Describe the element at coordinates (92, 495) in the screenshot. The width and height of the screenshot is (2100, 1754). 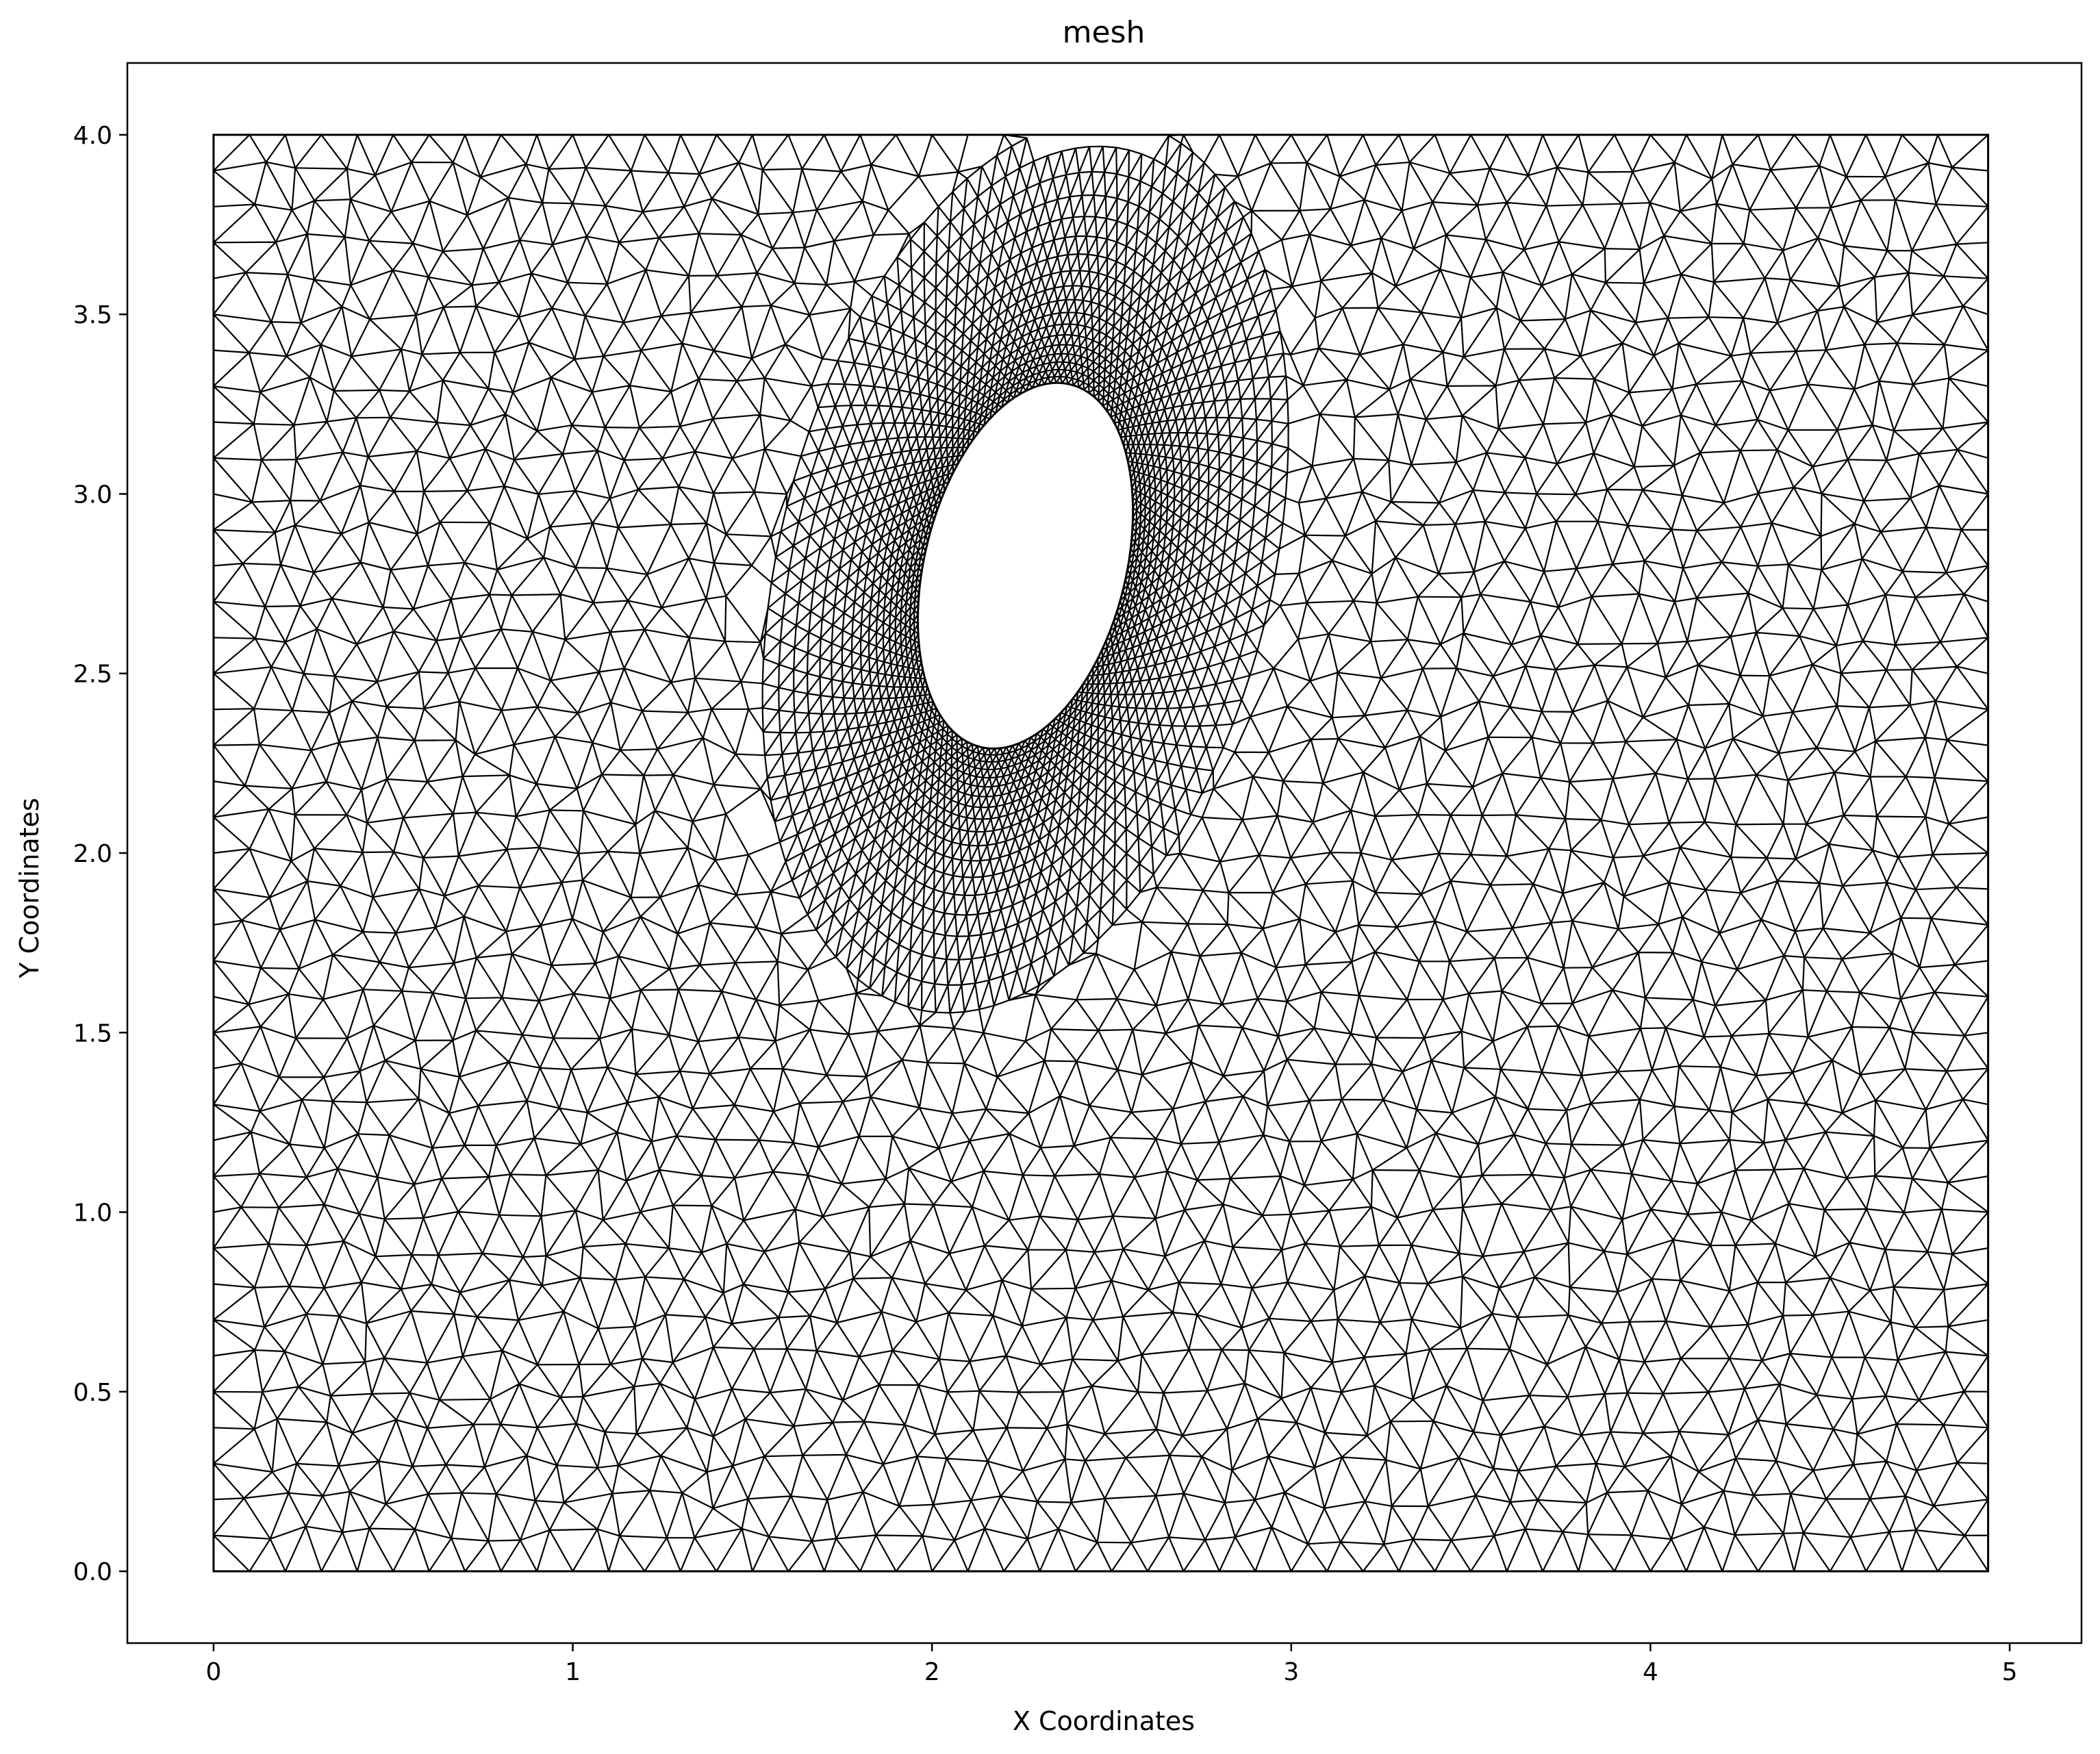
I see `y-tick-label: 3.0` at that location.